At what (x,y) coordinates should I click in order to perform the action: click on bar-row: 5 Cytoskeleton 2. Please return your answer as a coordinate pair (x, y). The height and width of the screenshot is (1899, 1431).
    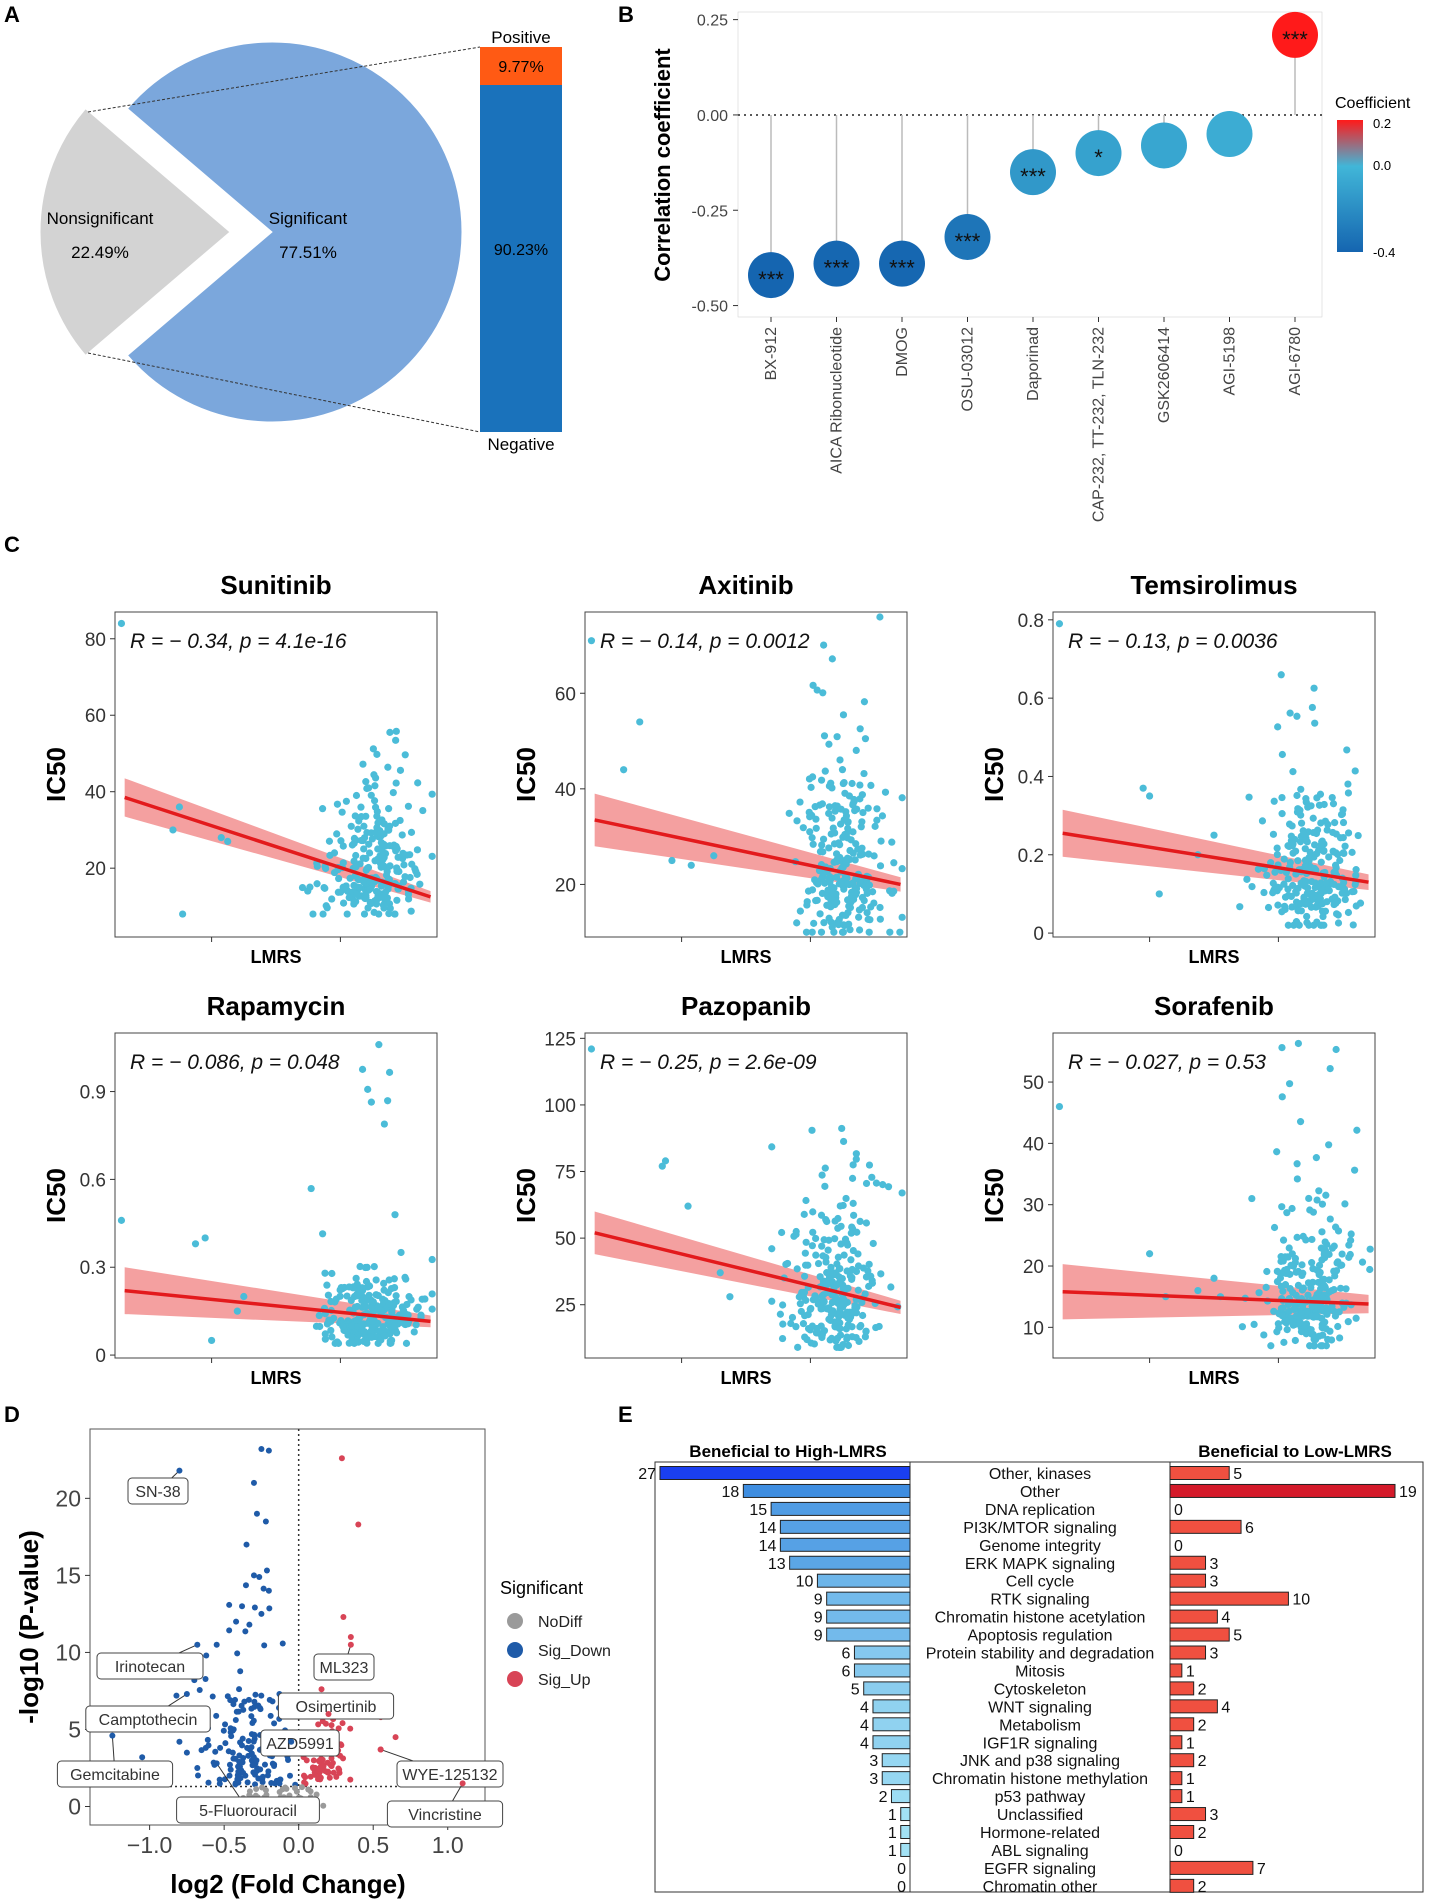
    Looking at the image, I should click on (1029, 1689).